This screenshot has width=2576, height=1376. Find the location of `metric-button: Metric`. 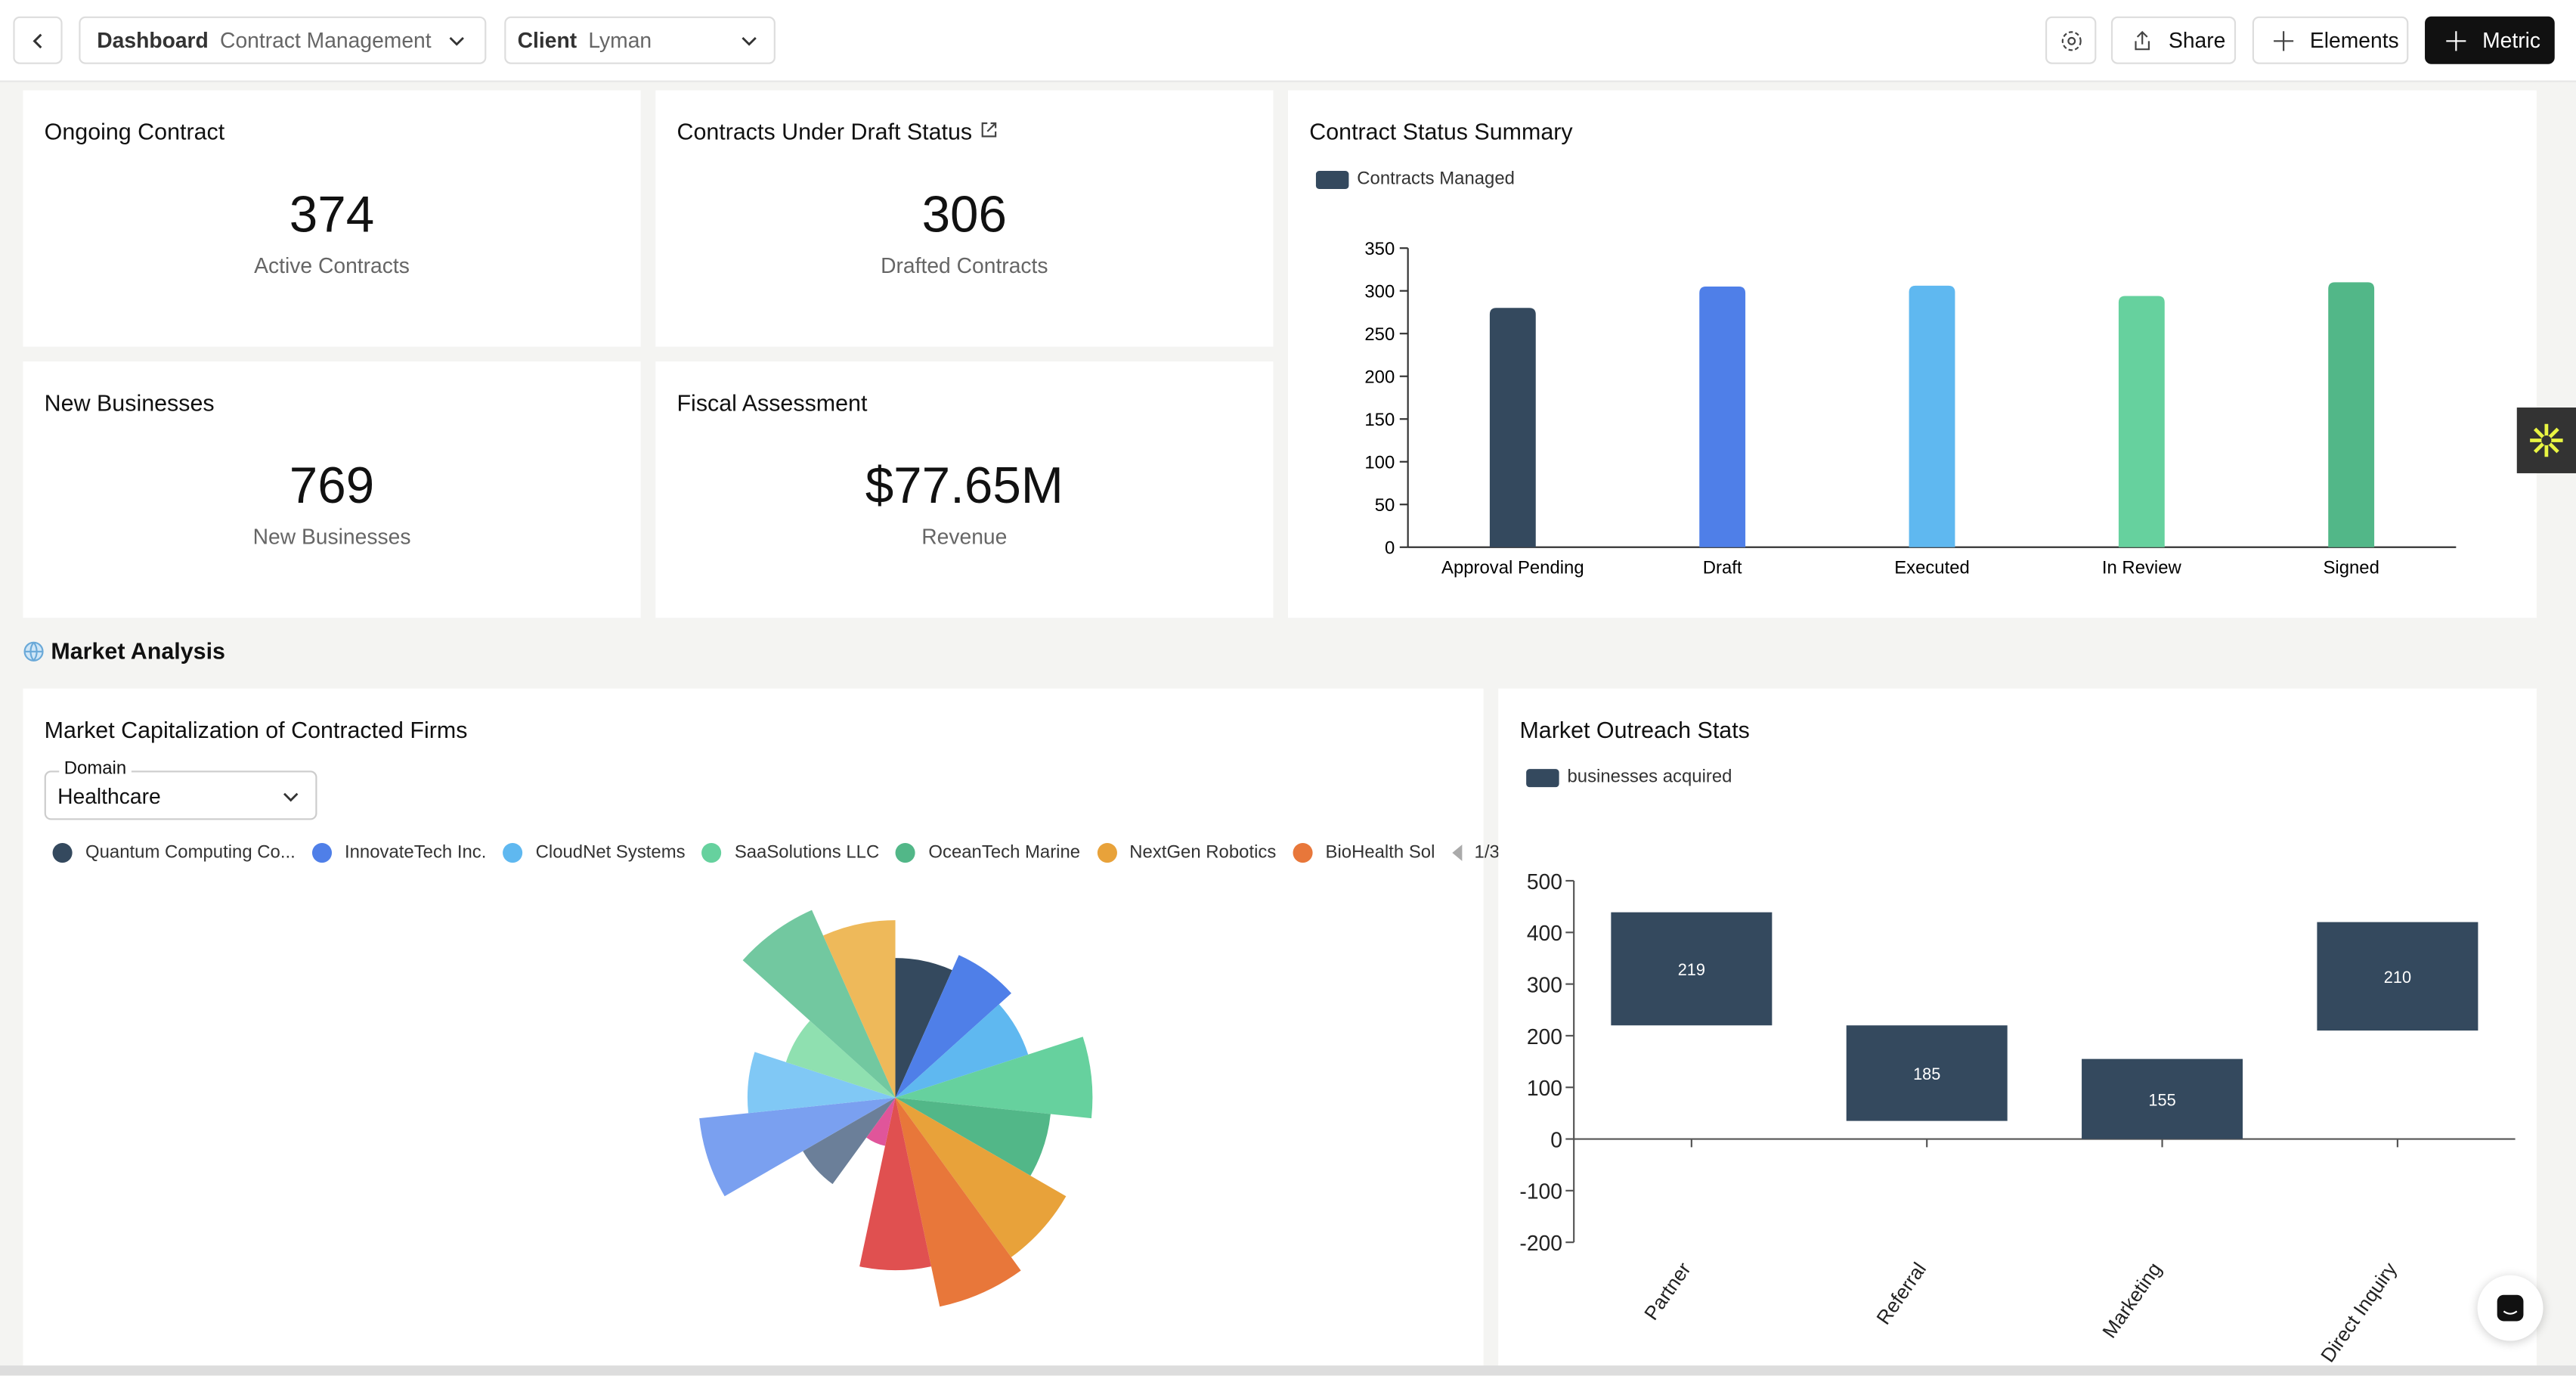

metric-button: Metric is located at coordinates (2490, 40).